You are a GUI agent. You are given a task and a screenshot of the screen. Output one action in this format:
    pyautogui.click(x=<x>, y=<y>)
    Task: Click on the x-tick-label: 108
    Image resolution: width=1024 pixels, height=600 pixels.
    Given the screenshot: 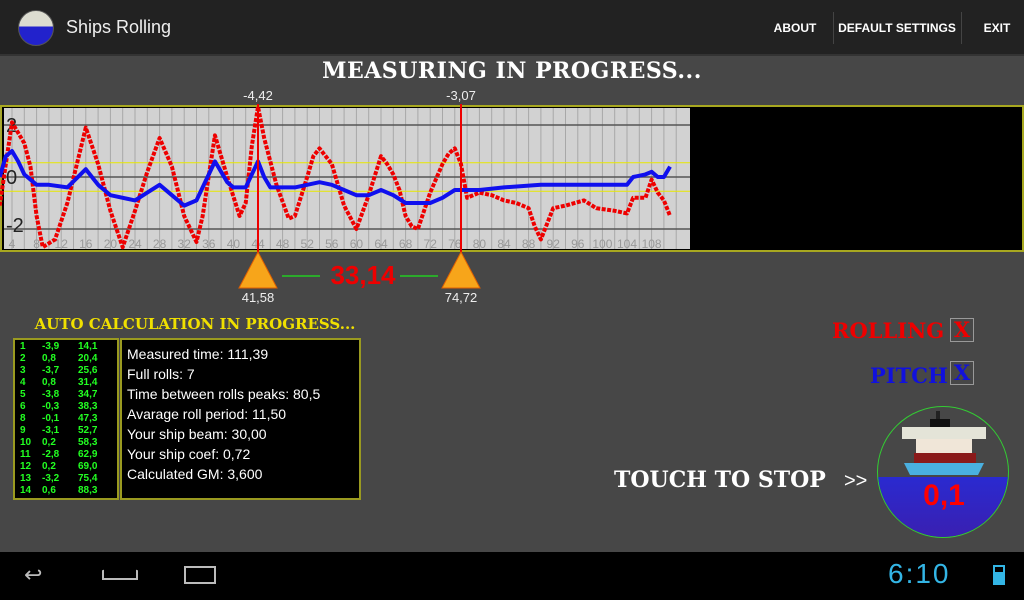 What is the action you would take?
    pyautogui.click(x=652, y=244)
    